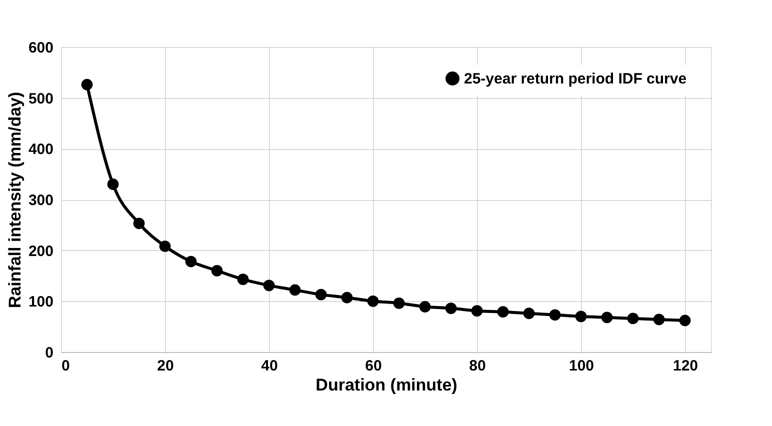 Image resolution: width=772 pixels, height=426 pixels. I want to click on x-tick-label: 80, so click(477, 366).